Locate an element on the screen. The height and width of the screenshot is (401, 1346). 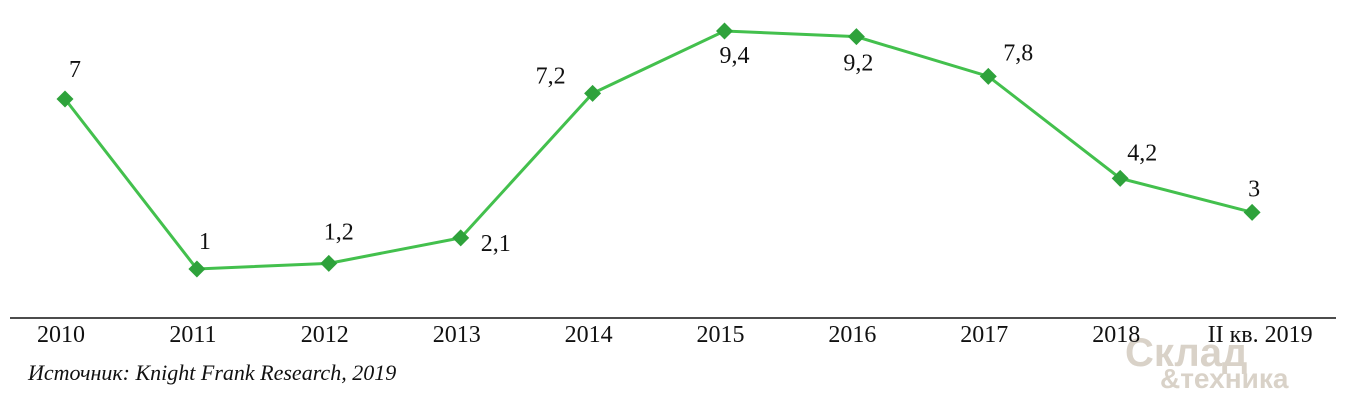
x-tick-label: 2010 is located at coordinates (61, 335).